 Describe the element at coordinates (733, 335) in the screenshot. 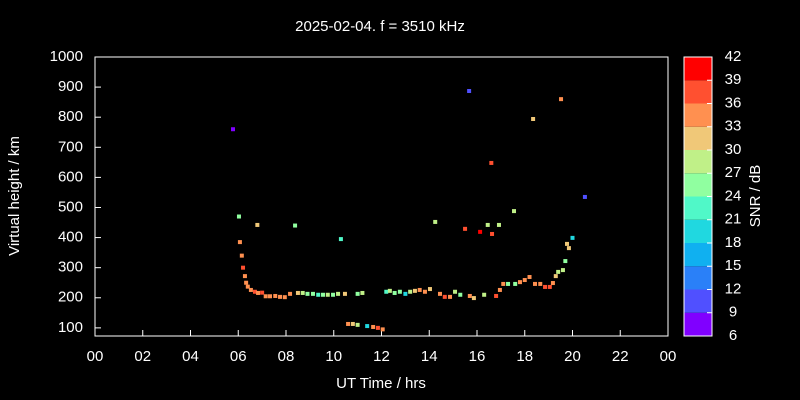

I see `colorbar-tick-label: 6` at that location.